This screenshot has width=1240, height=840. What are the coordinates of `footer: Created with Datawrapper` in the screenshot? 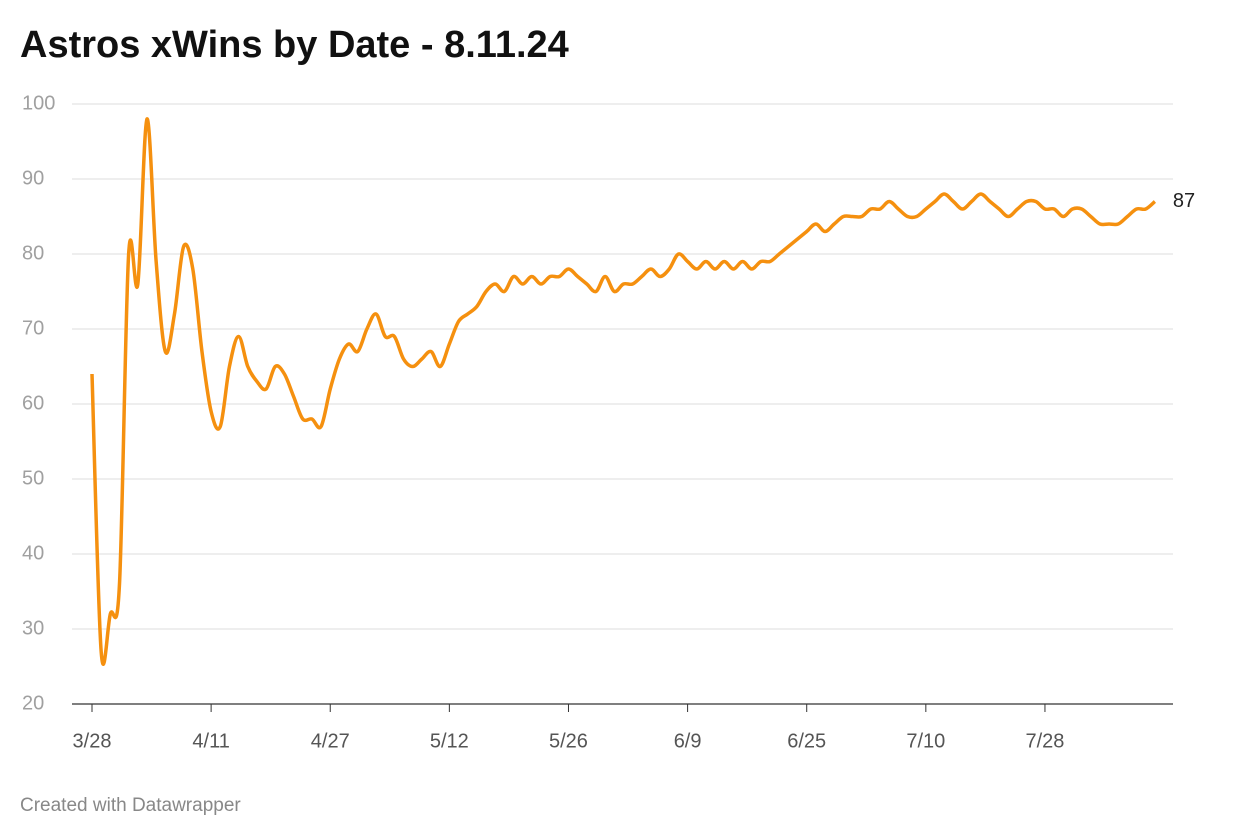 It's located at (130, 805).